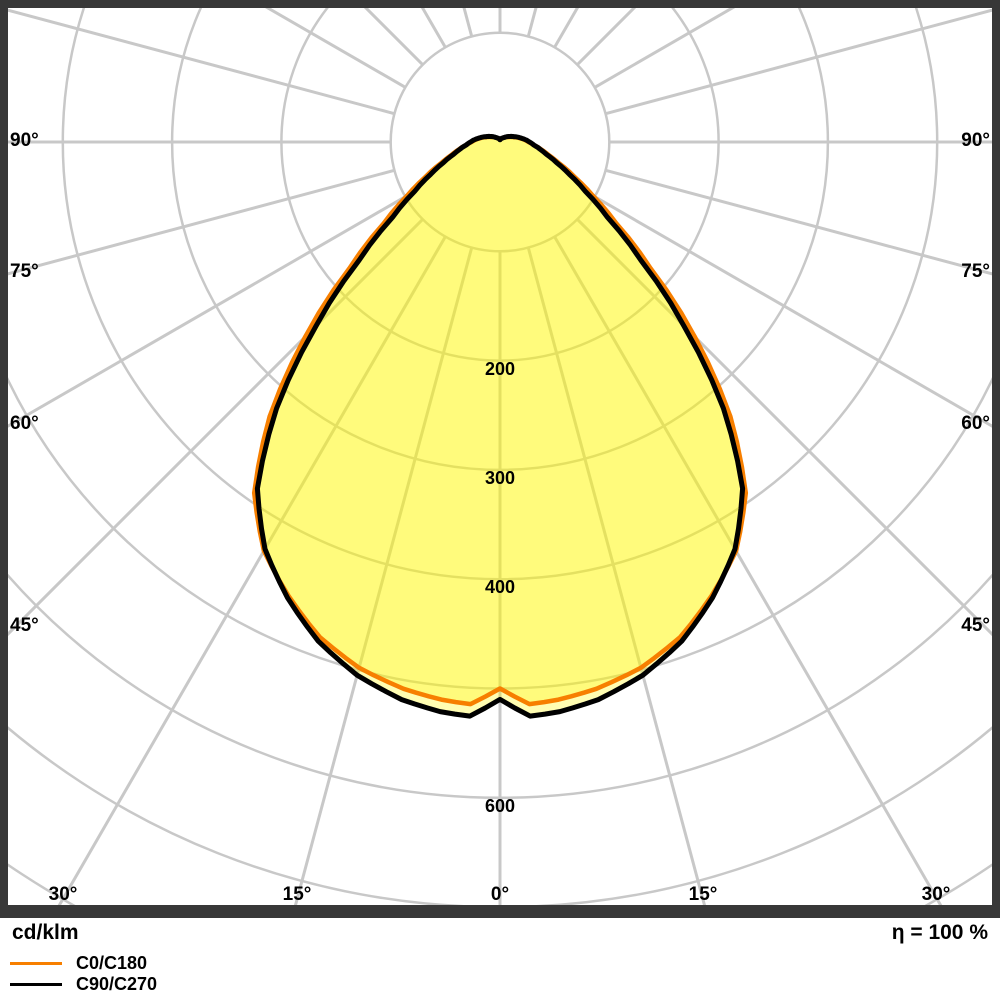  Describe the element at coordinates (500, 963) in the screenshot. I see `legend-row-c0-c180: C0/C180` at that location.